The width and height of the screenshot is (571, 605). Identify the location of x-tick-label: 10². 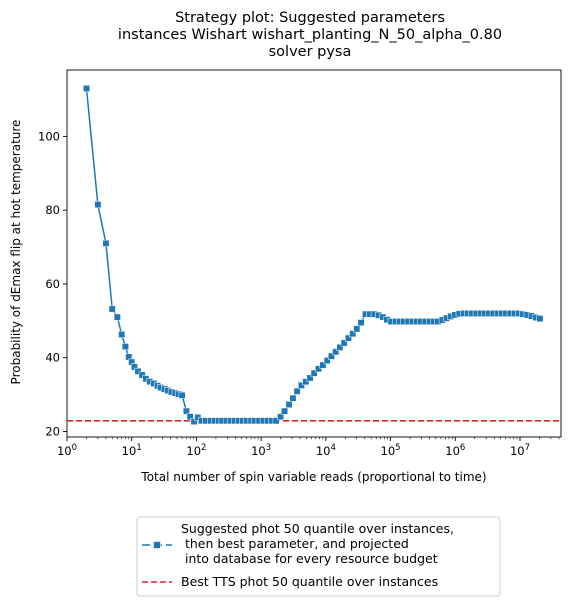
(196, 450).